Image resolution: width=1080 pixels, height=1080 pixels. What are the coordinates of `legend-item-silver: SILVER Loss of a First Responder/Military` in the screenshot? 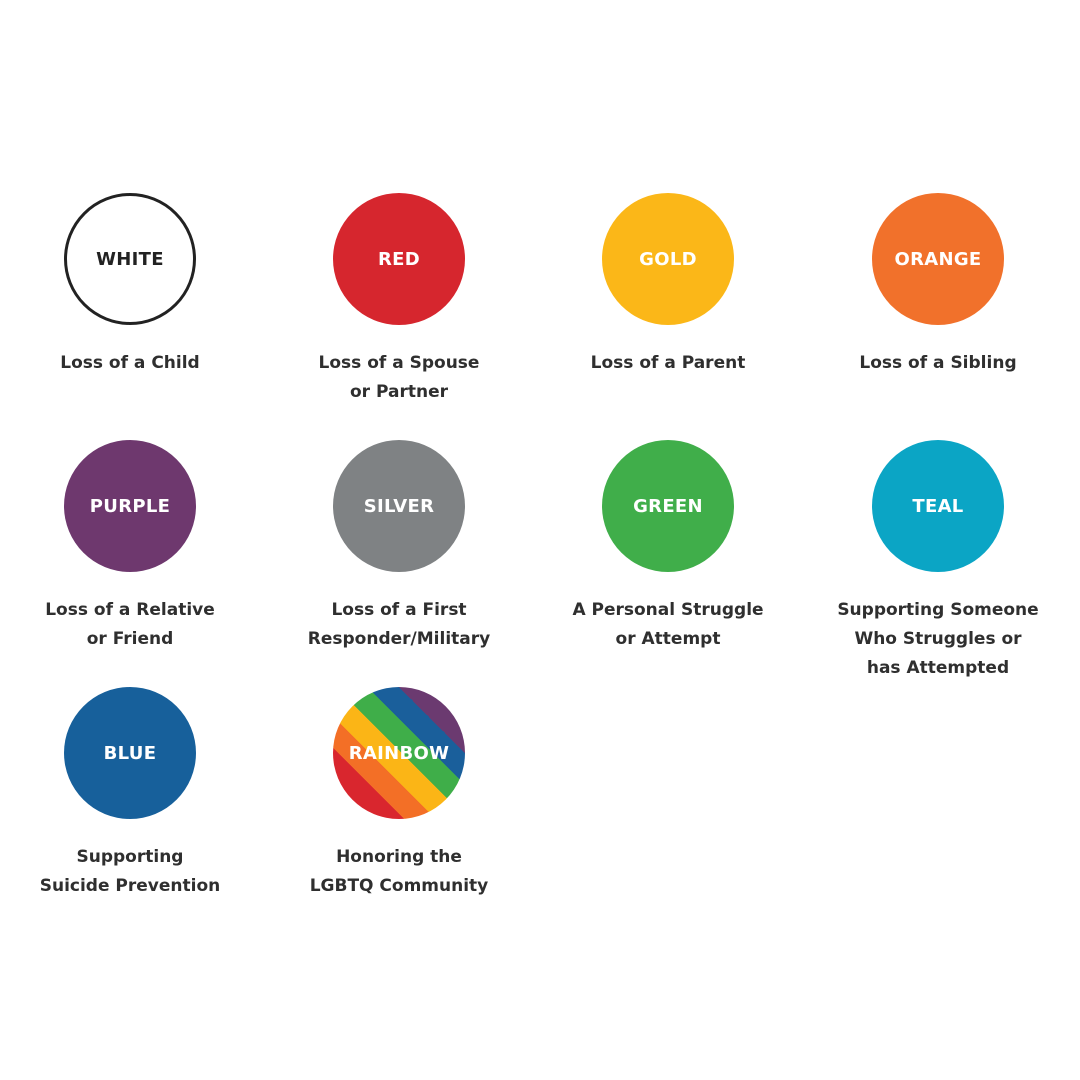 It's located at (399, 547).